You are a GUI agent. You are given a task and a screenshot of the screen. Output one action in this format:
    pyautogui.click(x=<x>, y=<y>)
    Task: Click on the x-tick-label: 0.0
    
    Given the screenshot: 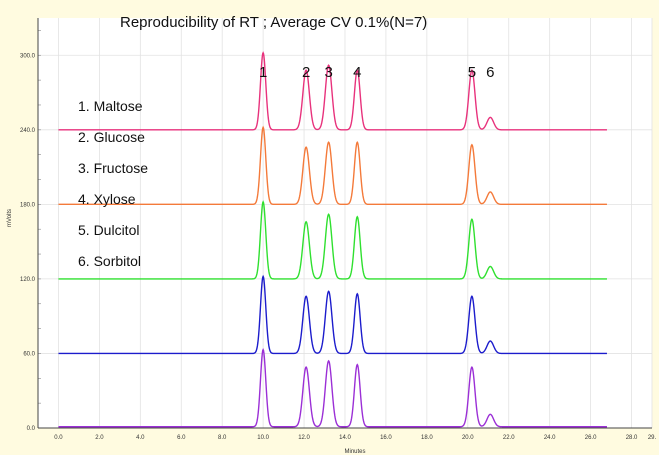 What is the action you would take?
    pyautogui.click(x=58, y=438)
    